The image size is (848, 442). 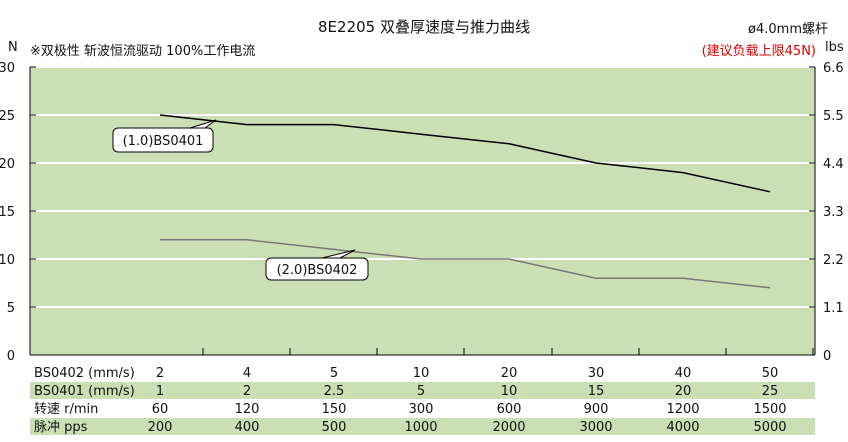 I want to click on table-cell: 120, so click(x=247, y=409).